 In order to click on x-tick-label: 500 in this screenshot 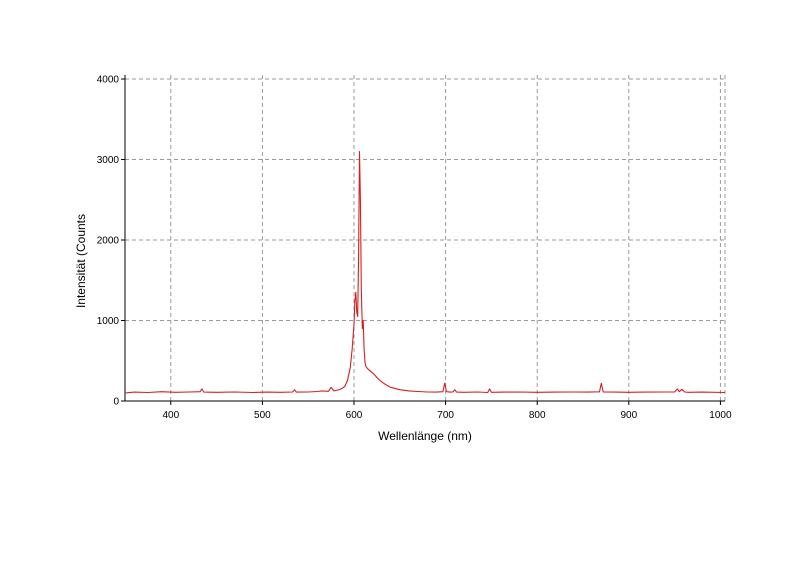, I will do `click(262, 415)`.